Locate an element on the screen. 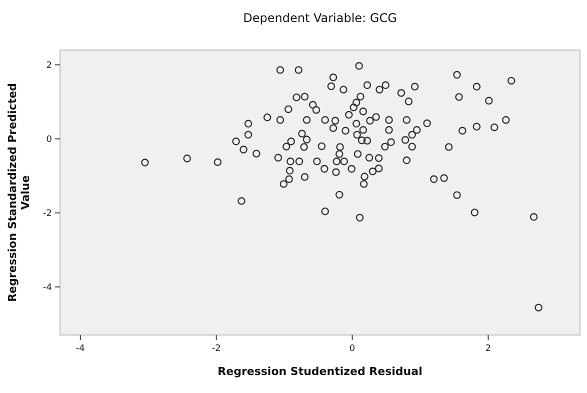 Image resolution: width=587 pixels, height=393 pixels. x-axis-title: Regression Studentized Residual is located at coordinates (320, 371).